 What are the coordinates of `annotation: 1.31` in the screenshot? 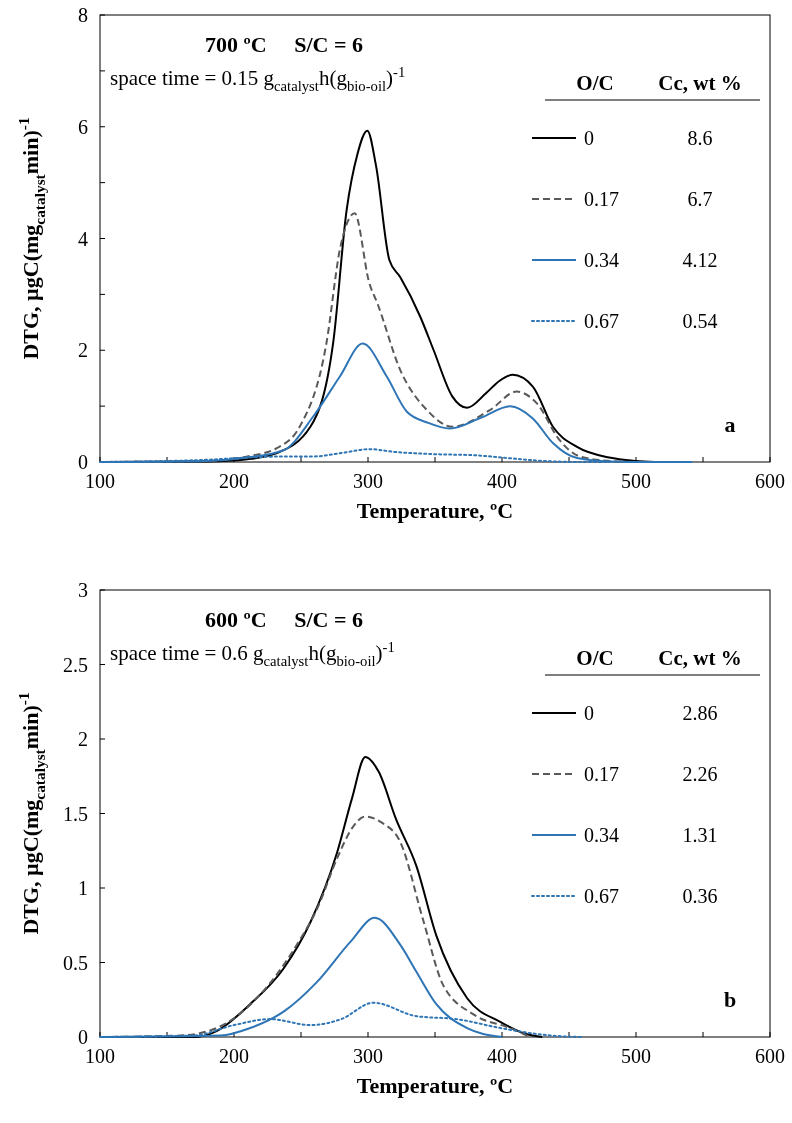 It's located at (700, 835).